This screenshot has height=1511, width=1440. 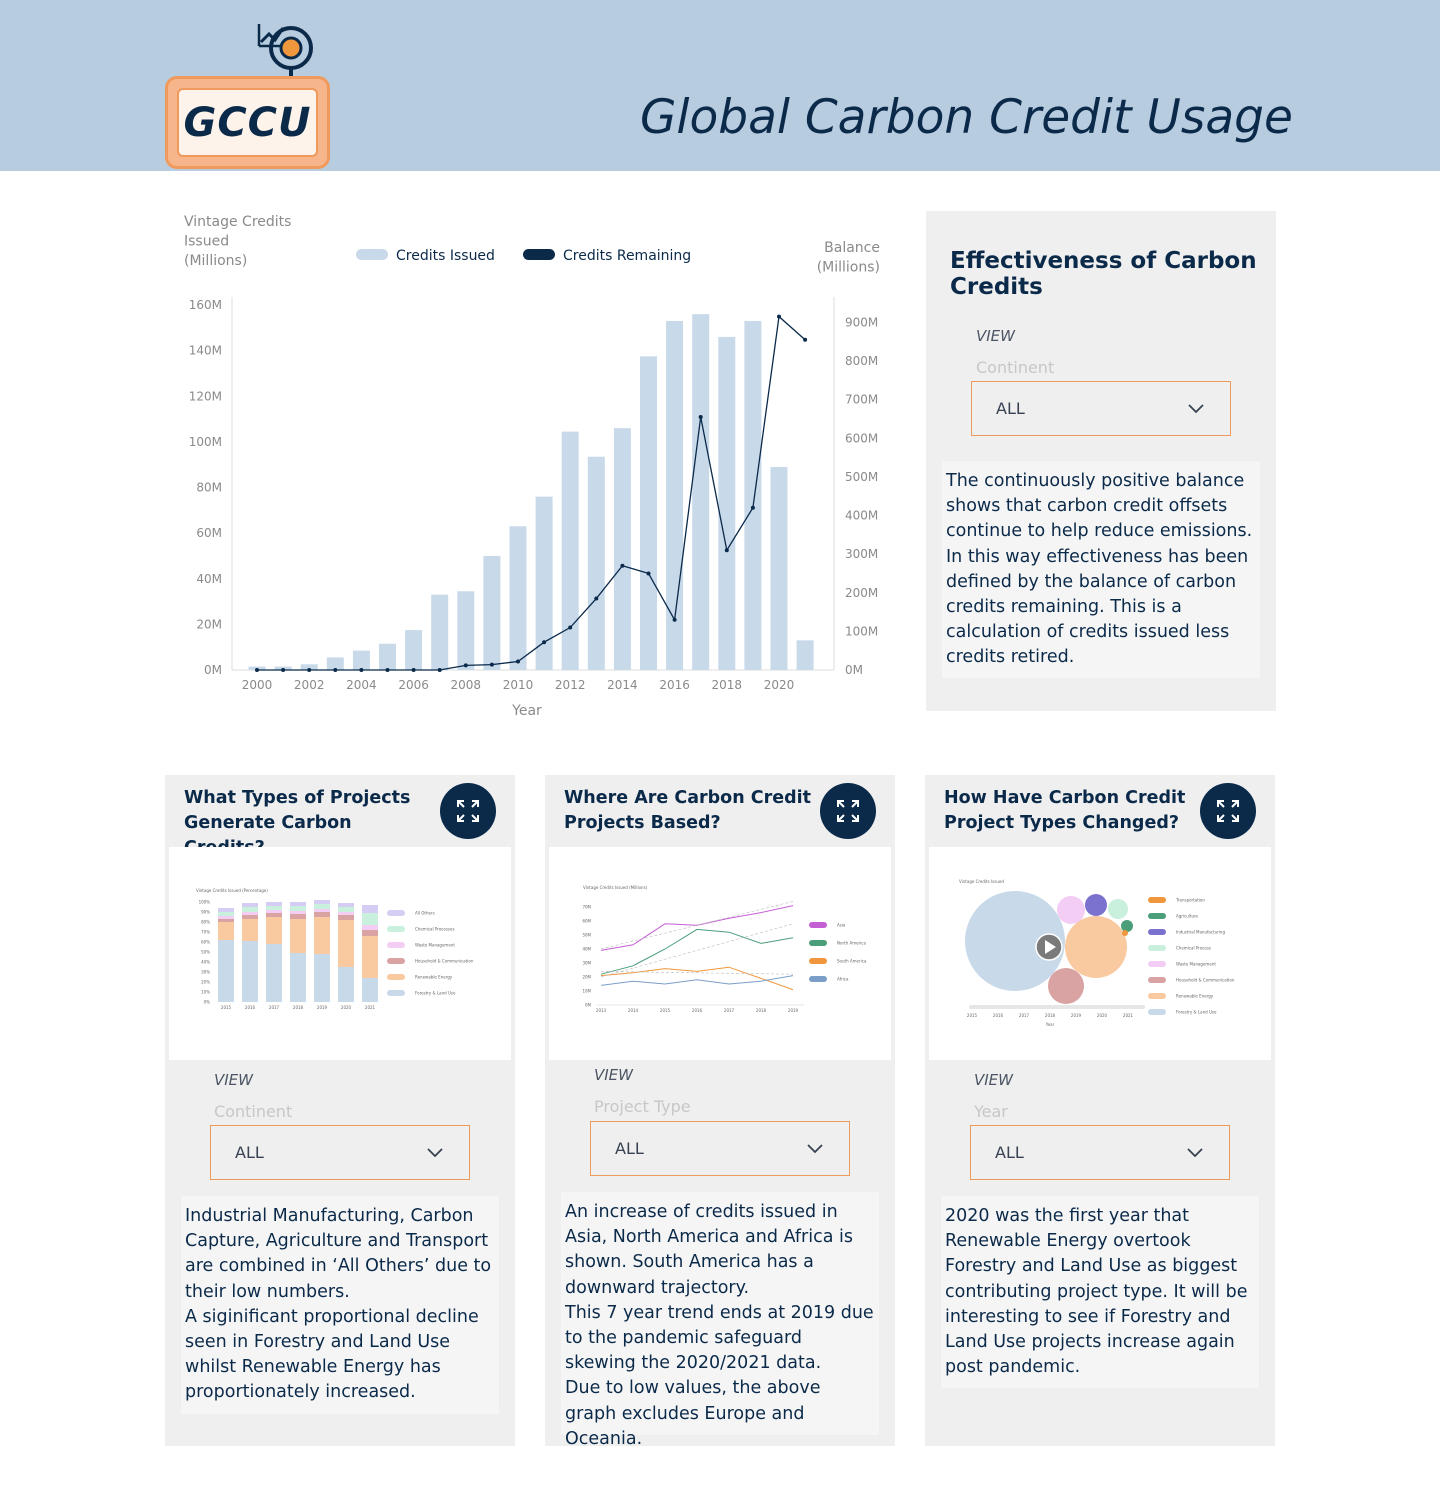 What do you see at coordinates (586, 949) in the screenshot?
I see `thumb-y-tick: 40M` at bounding box center [586, 949].